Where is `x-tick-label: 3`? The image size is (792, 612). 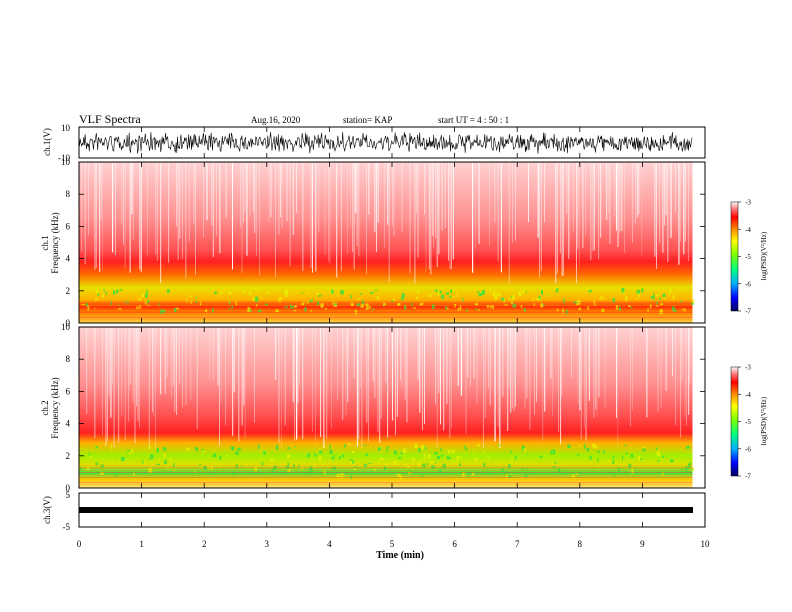
x-tick-label: 3 is located at coordinates (267, 544).